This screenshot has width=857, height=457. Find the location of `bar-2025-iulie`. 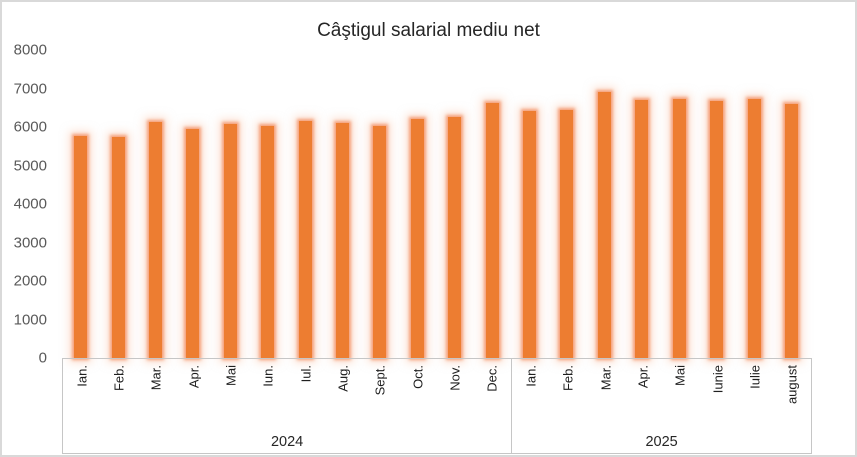

bar-2025-iulie is located at coordinates (754, 228).